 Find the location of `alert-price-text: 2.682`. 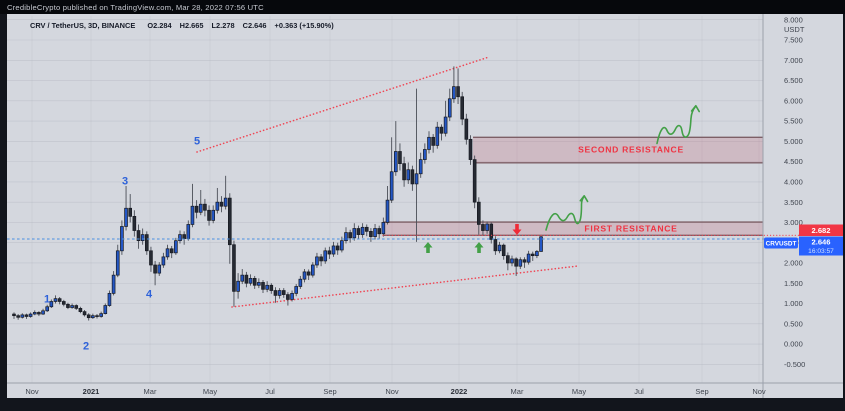

alert-price-text: 2.682 is located at coordinates (820, 230).